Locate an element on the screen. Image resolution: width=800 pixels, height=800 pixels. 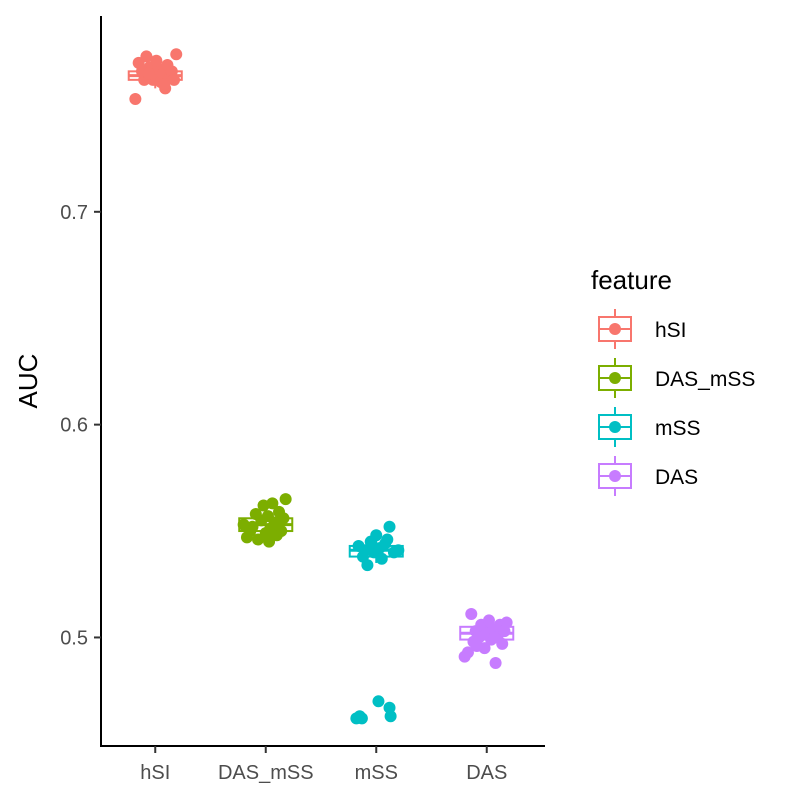
series-DAS_mSS is located at coordinates (265, 520).